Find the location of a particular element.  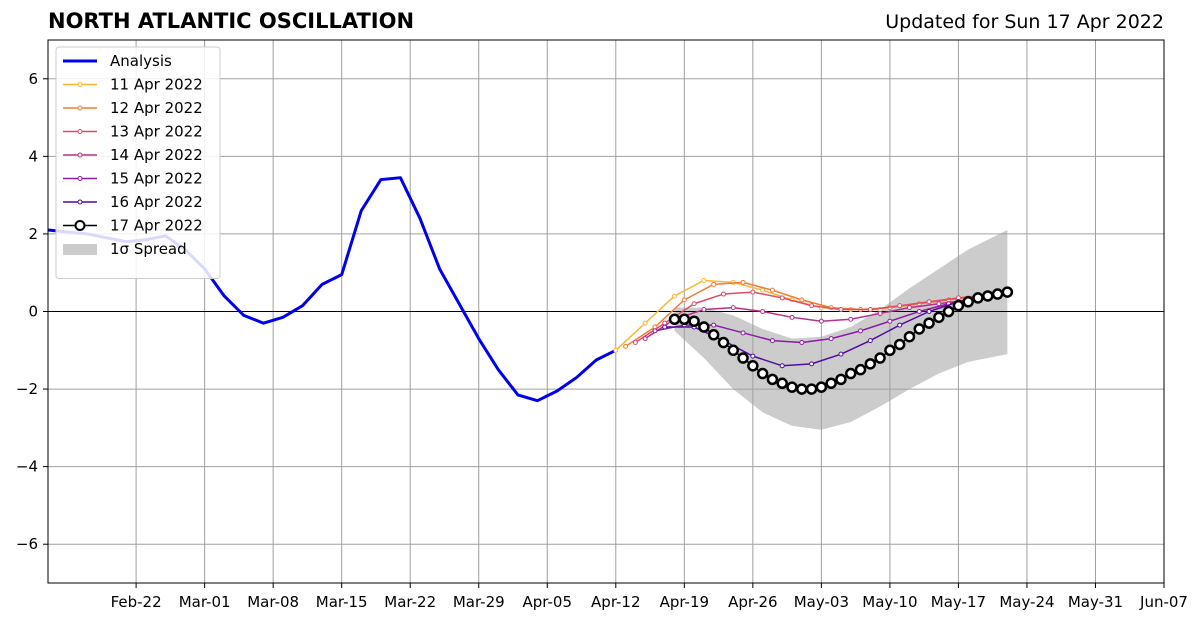

x-tick-label: Apr-26 is located at coordinates (753, 602).